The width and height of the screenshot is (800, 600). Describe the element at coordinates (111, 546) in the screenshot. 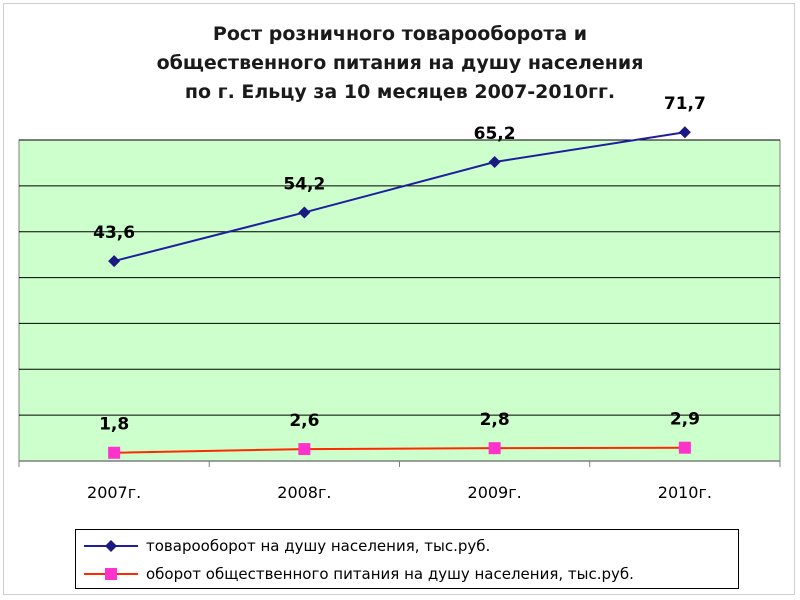

I see `legend-swatch-sales-icon` at that location.